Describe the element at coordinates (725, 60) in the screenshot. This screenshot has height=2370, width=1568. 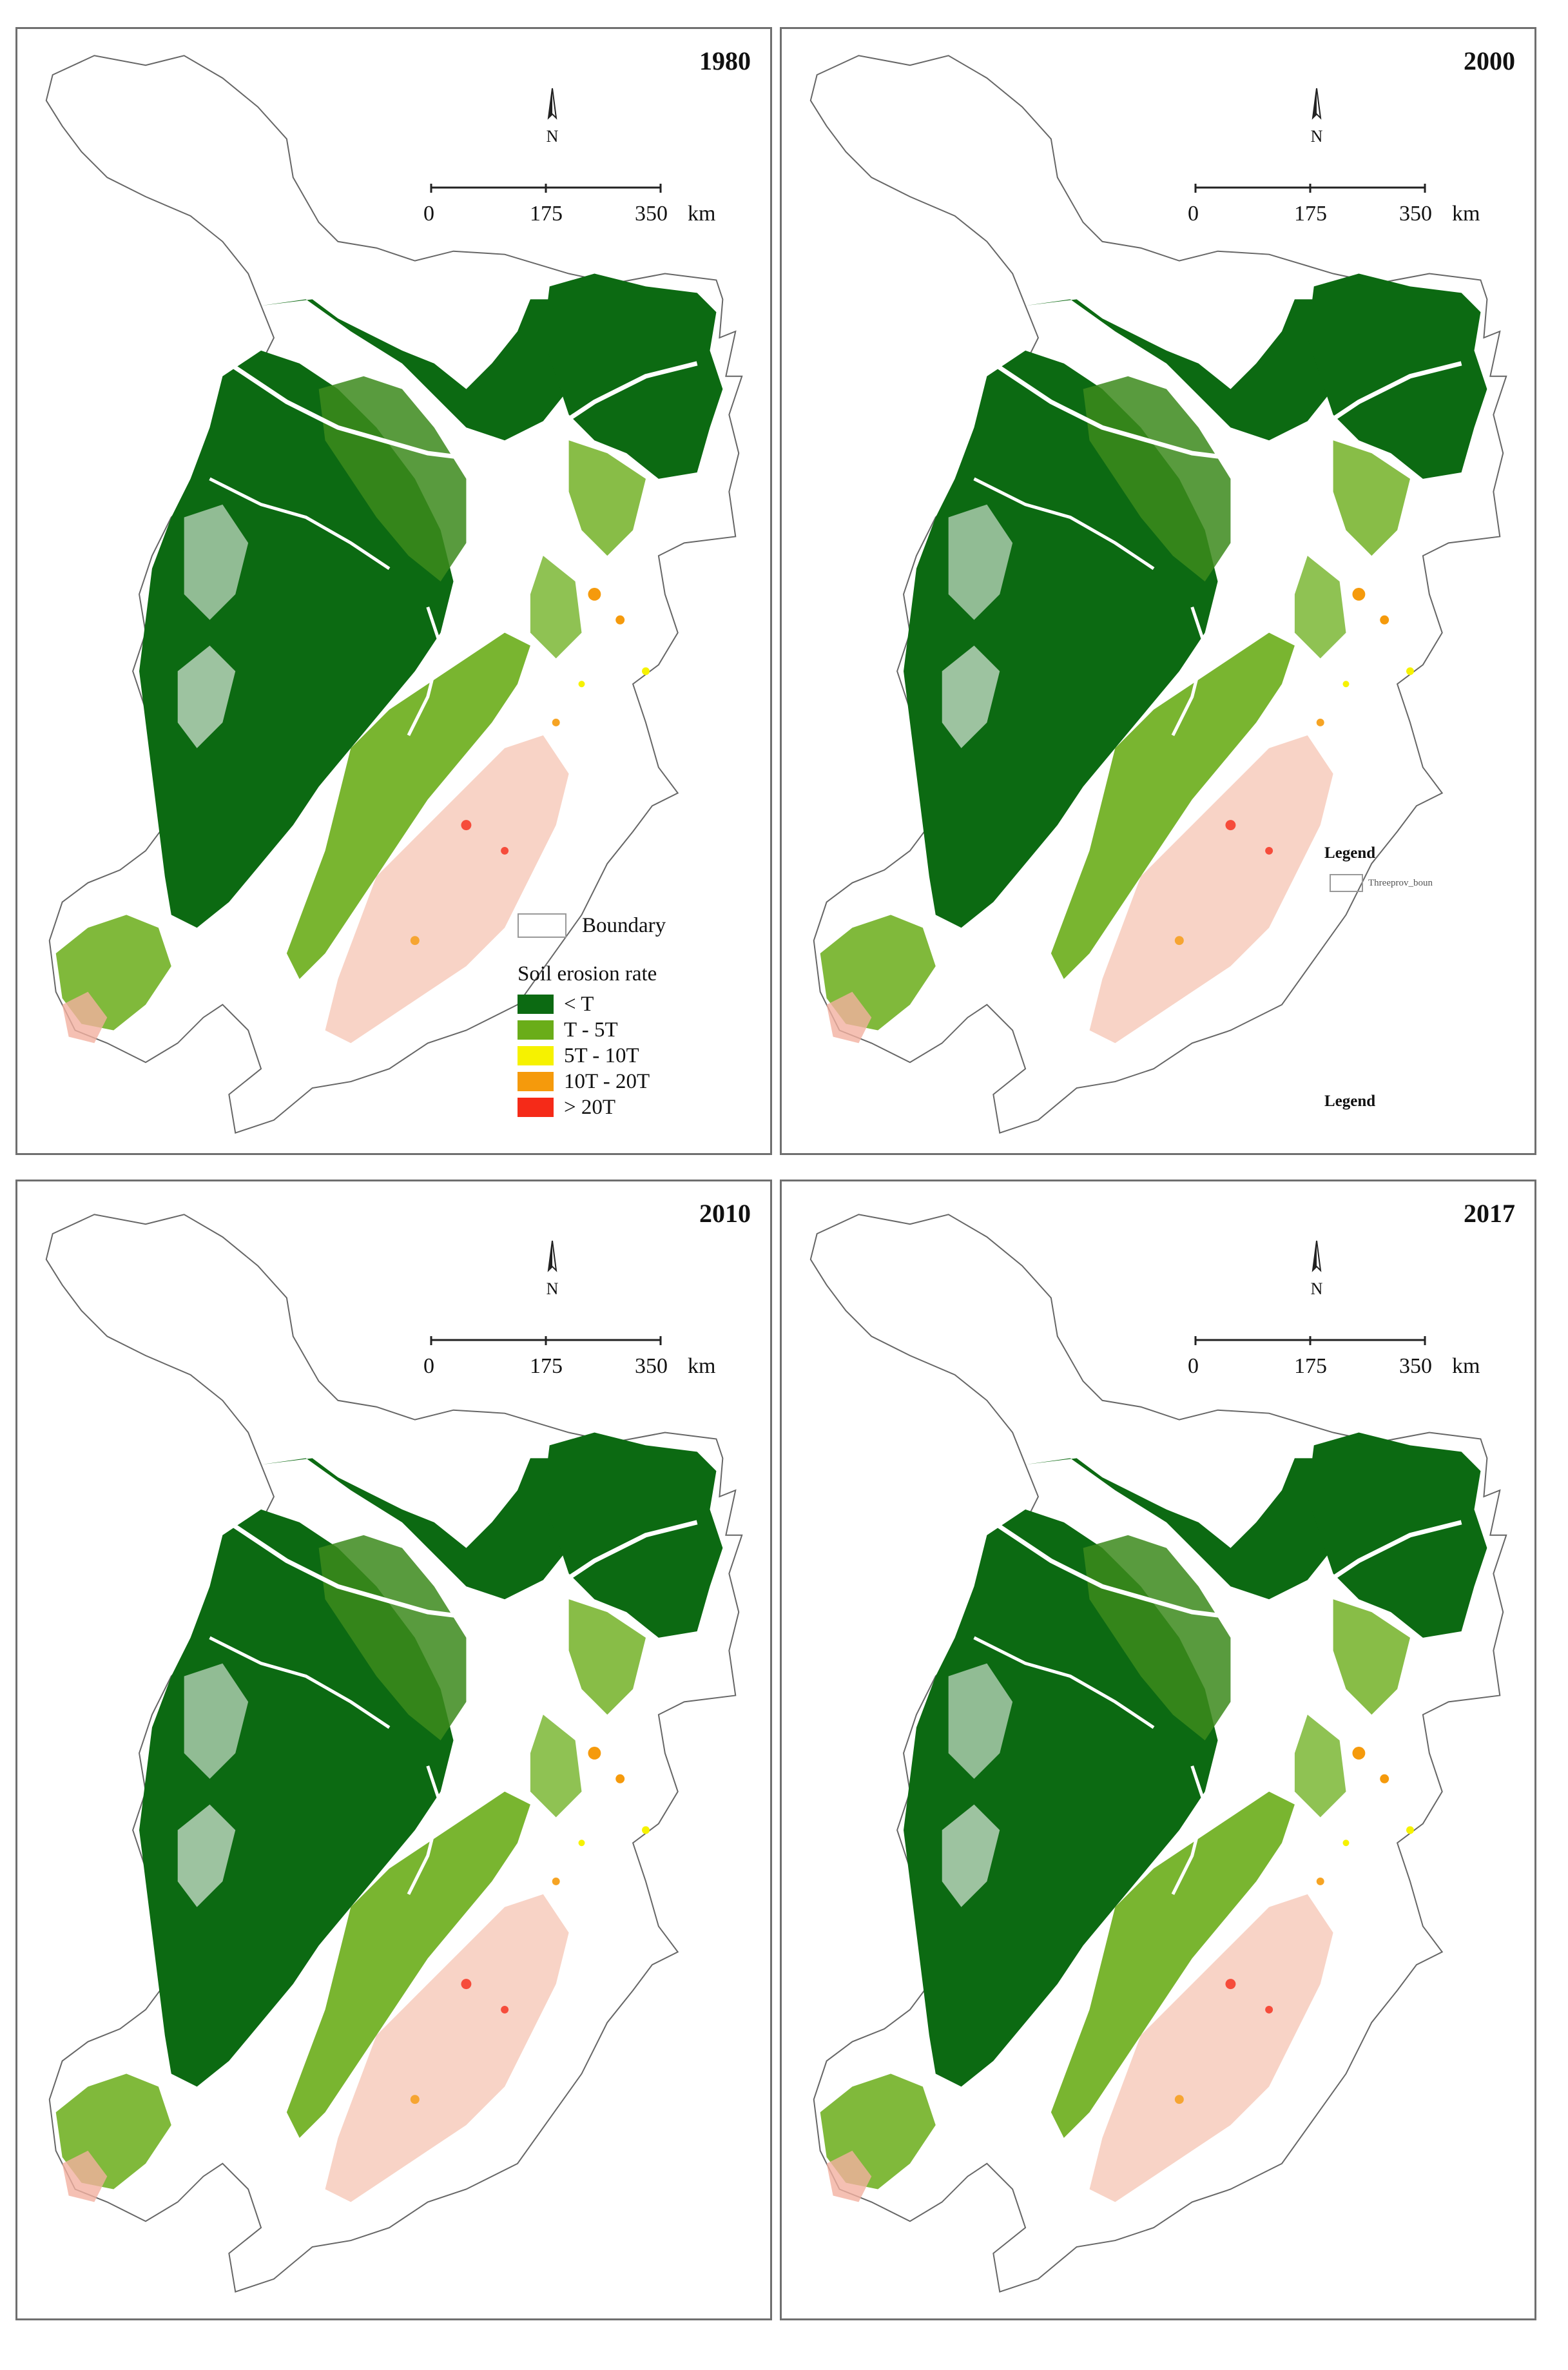
I see `year-label: 1980` at that location.